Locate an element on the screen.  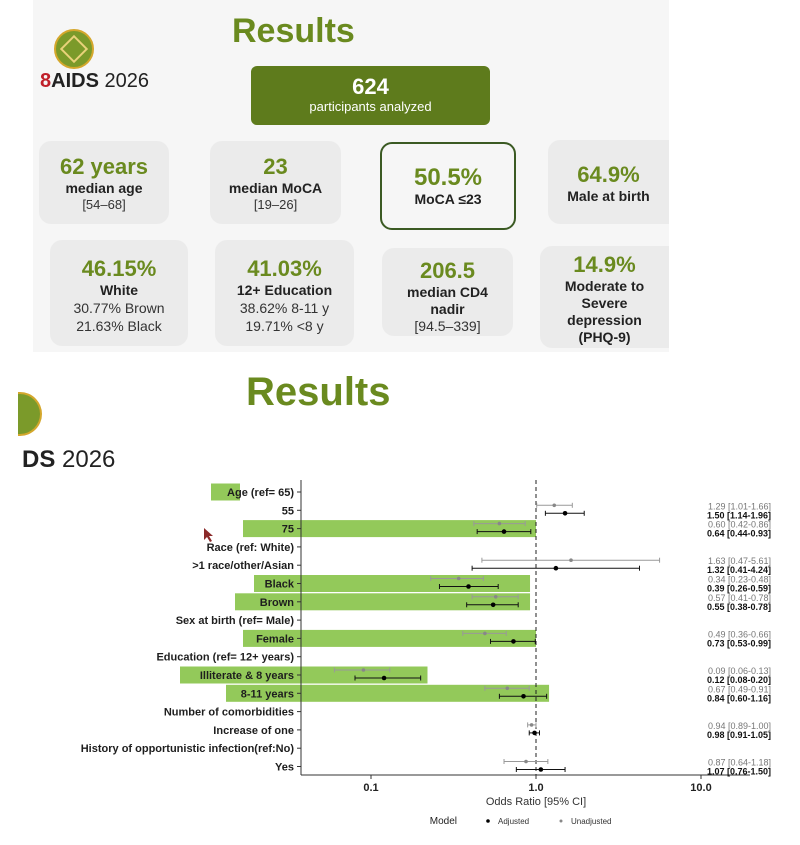
row-label: Brown is located at coordinates (277, 603).